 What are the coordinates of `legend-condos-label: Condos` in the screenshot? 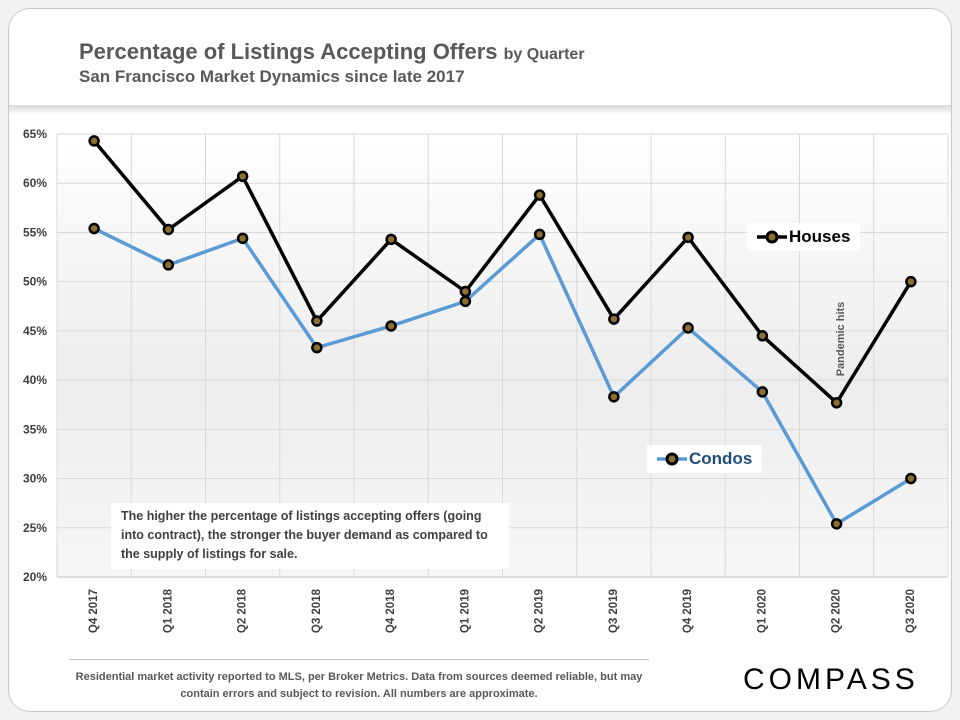 It's located at (721, 458).